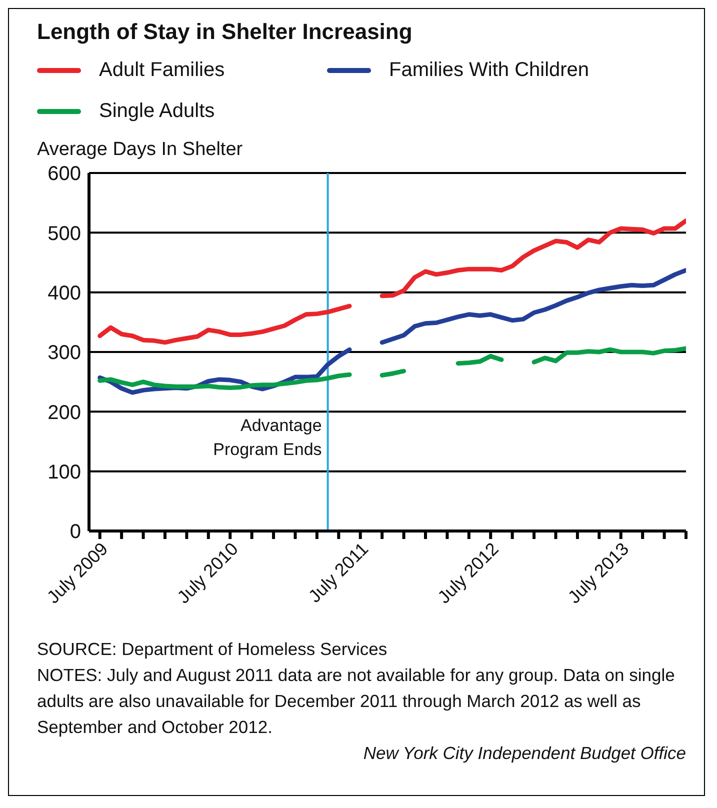  What do you see at coordinates (225, 32) in the screenshot?
I see `chart-title: Length of Stay in Shelter Increasing` at bounding box center [225, 32].